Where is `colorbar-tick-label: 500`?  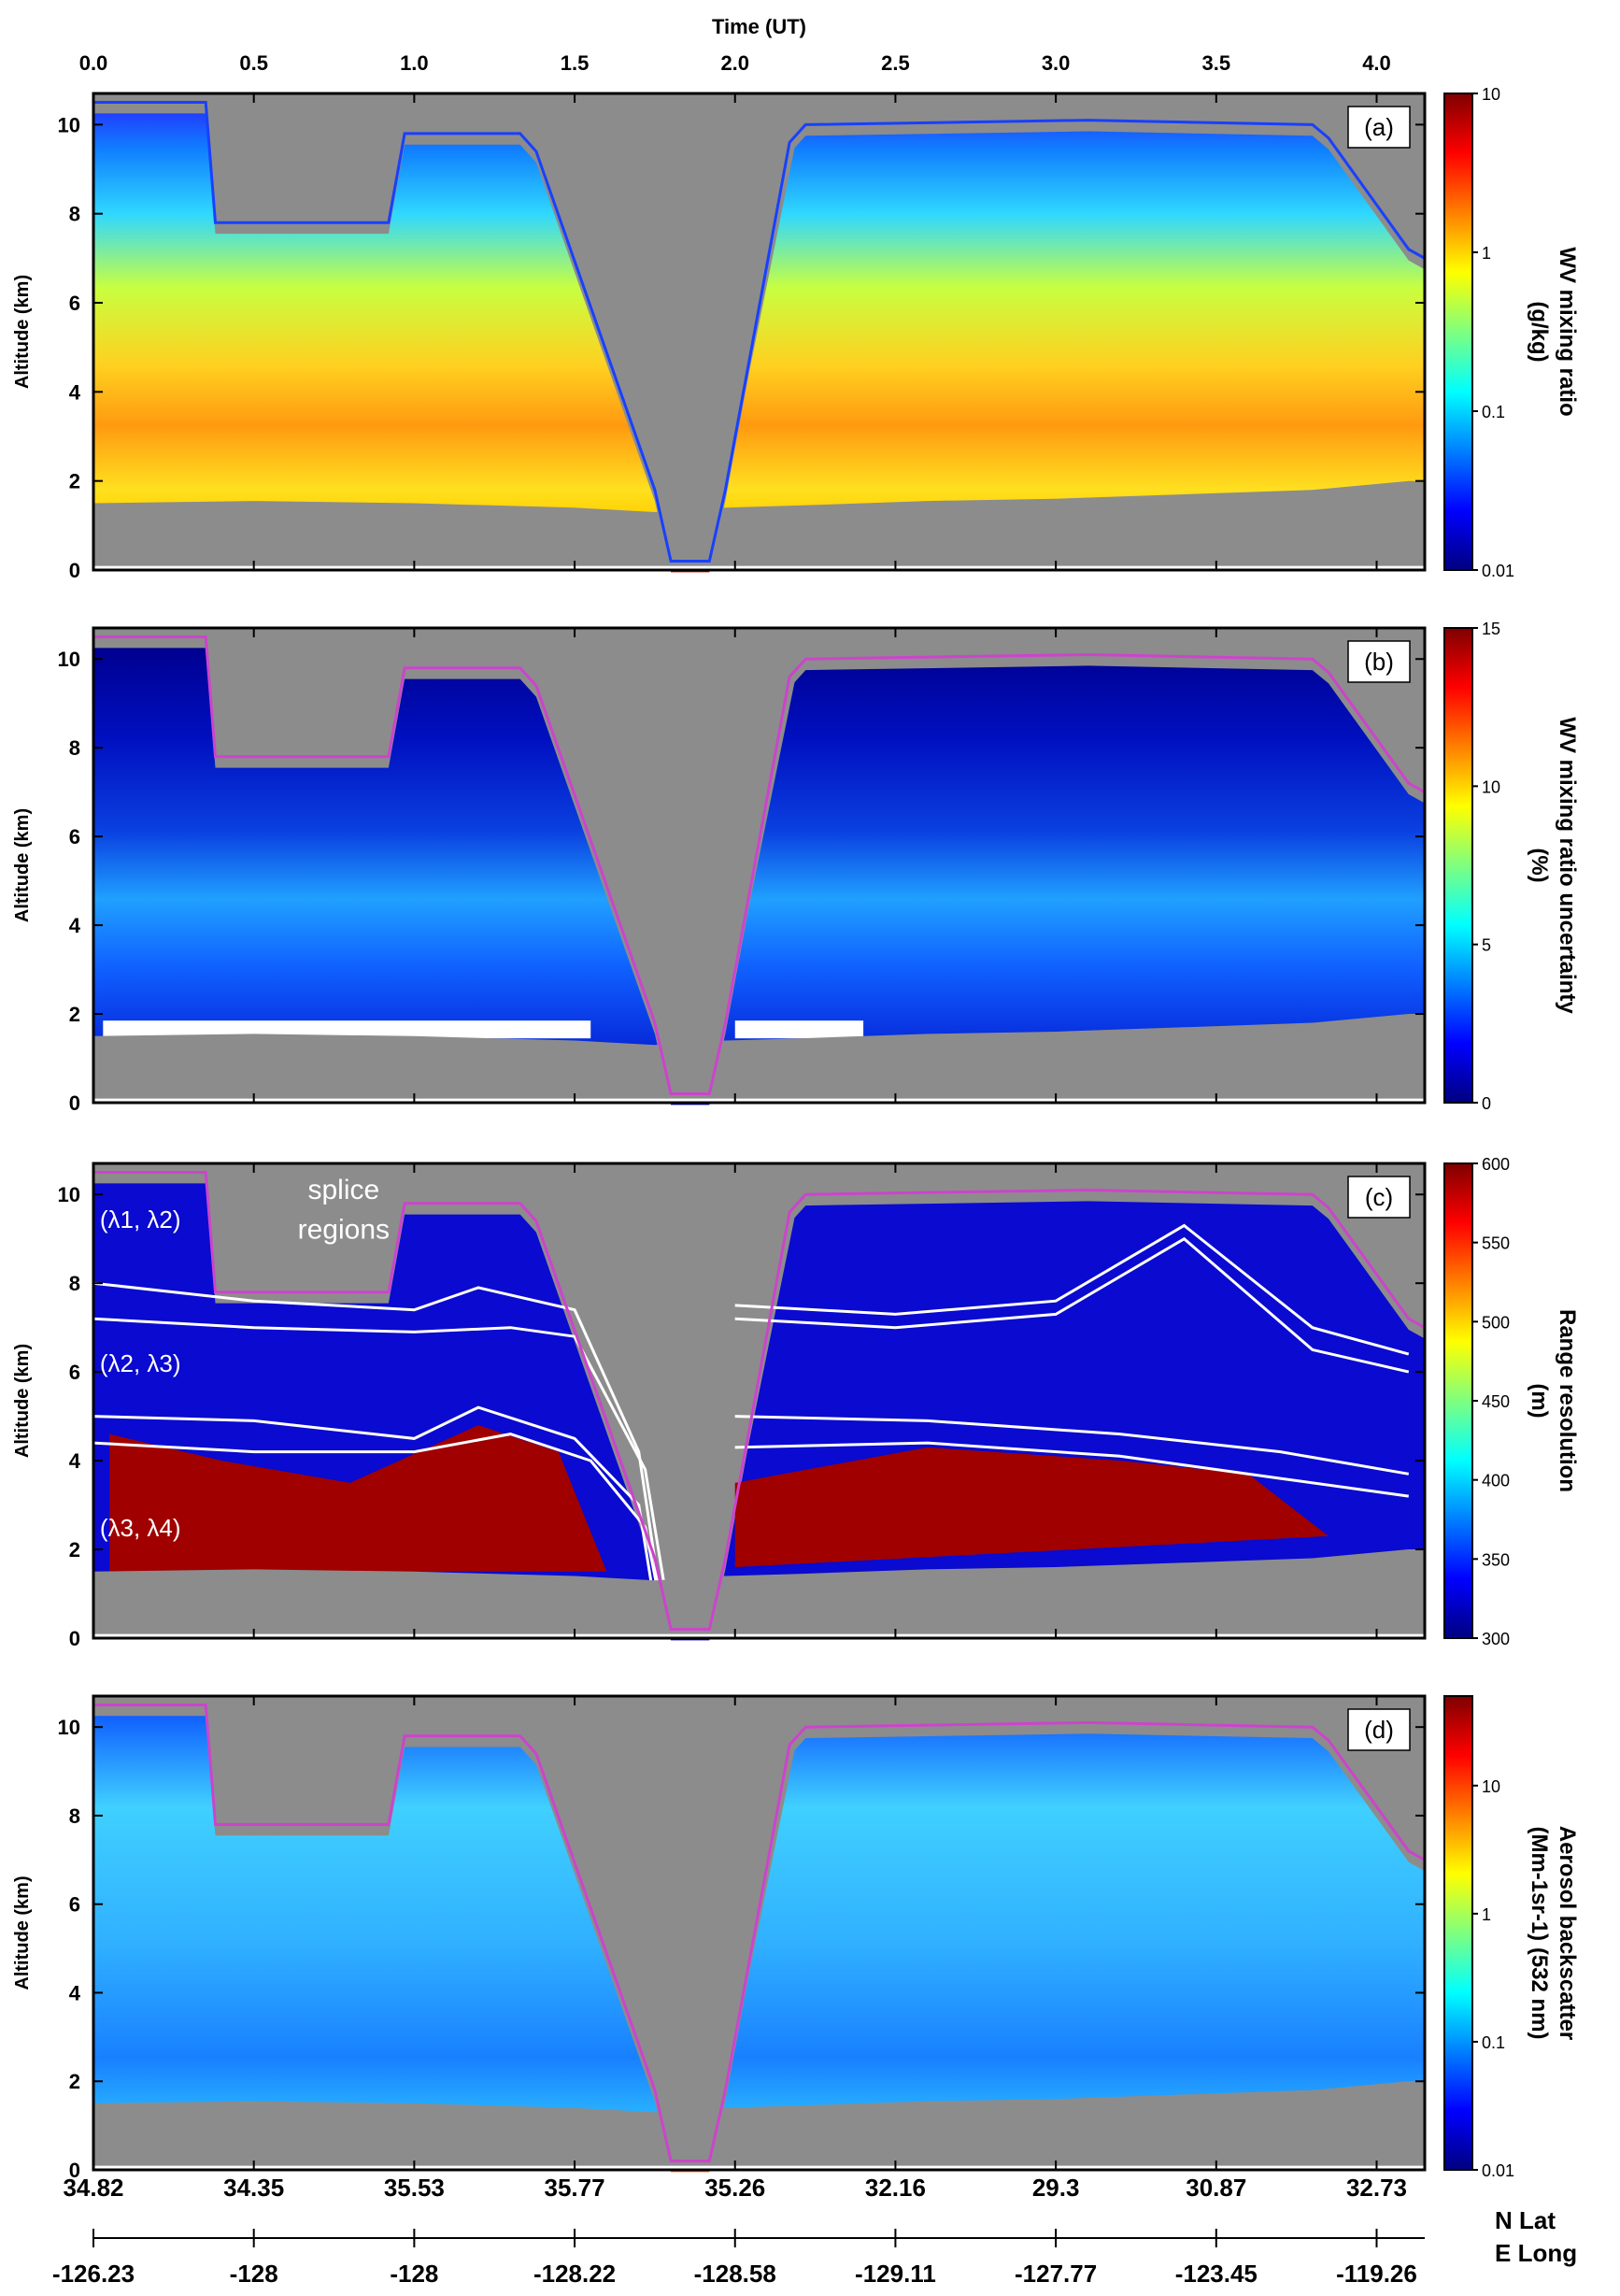
colorbar-tick-label: 500 is located at coordinates (1496, 1322).